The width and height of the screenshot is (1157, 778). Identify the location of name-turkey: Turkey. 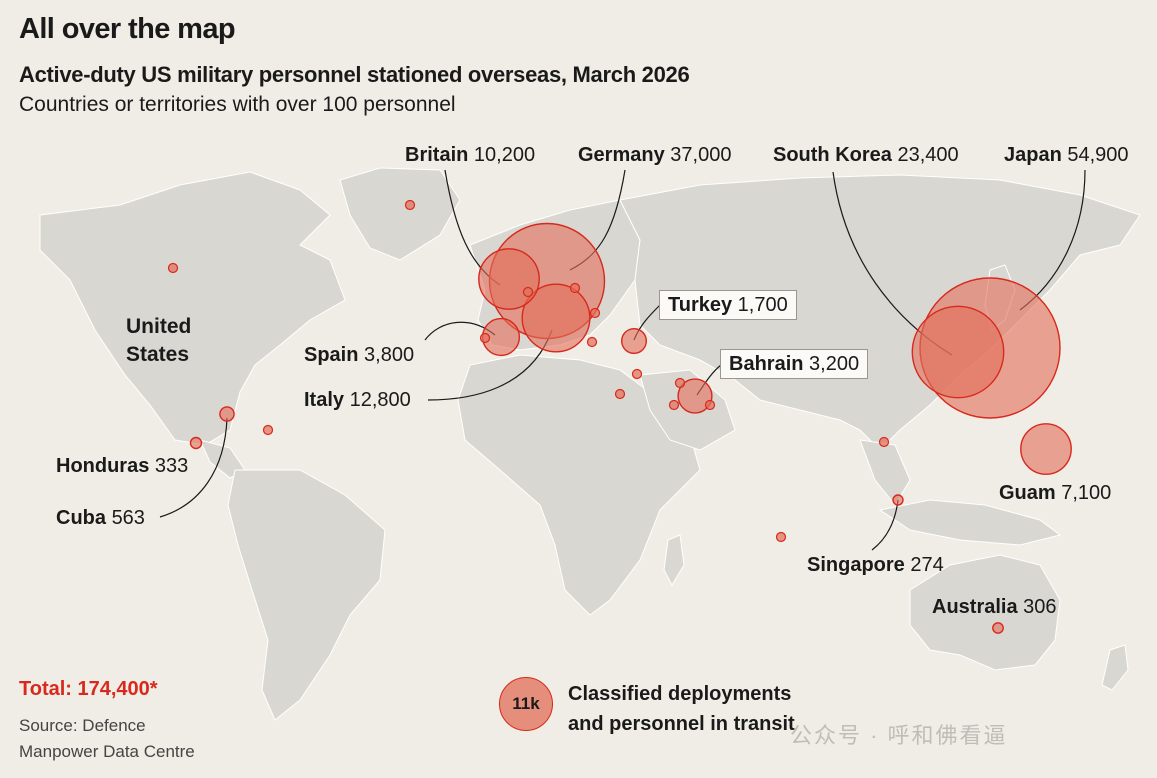
(700, 305).